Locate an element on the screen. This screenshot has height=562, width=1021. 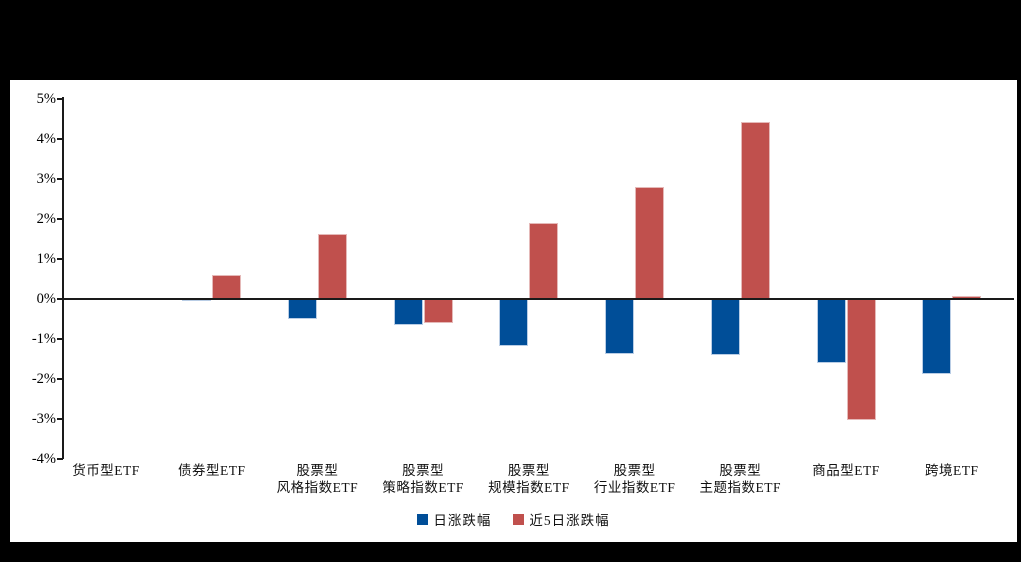
y-axis-tick-label: 1% is located at coordinates (46, 259).